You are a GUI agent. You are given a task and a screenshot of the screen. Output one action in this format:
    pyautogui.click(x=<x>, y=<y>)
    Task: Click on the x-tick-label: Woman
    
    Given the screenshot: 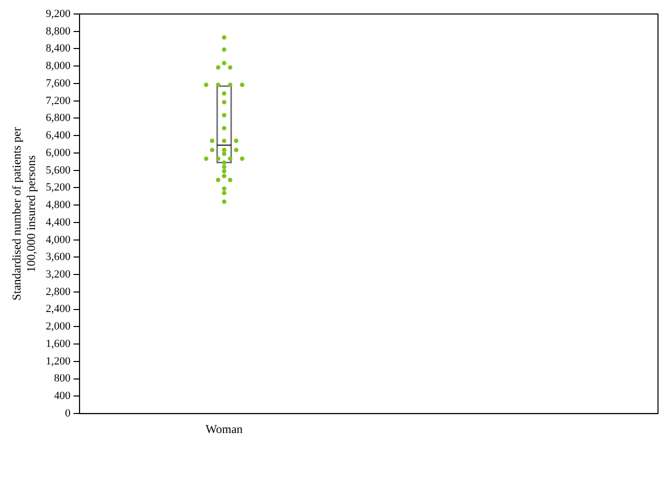 What is the action you would take?
    pyautogui.click(x=224, y=429)
    